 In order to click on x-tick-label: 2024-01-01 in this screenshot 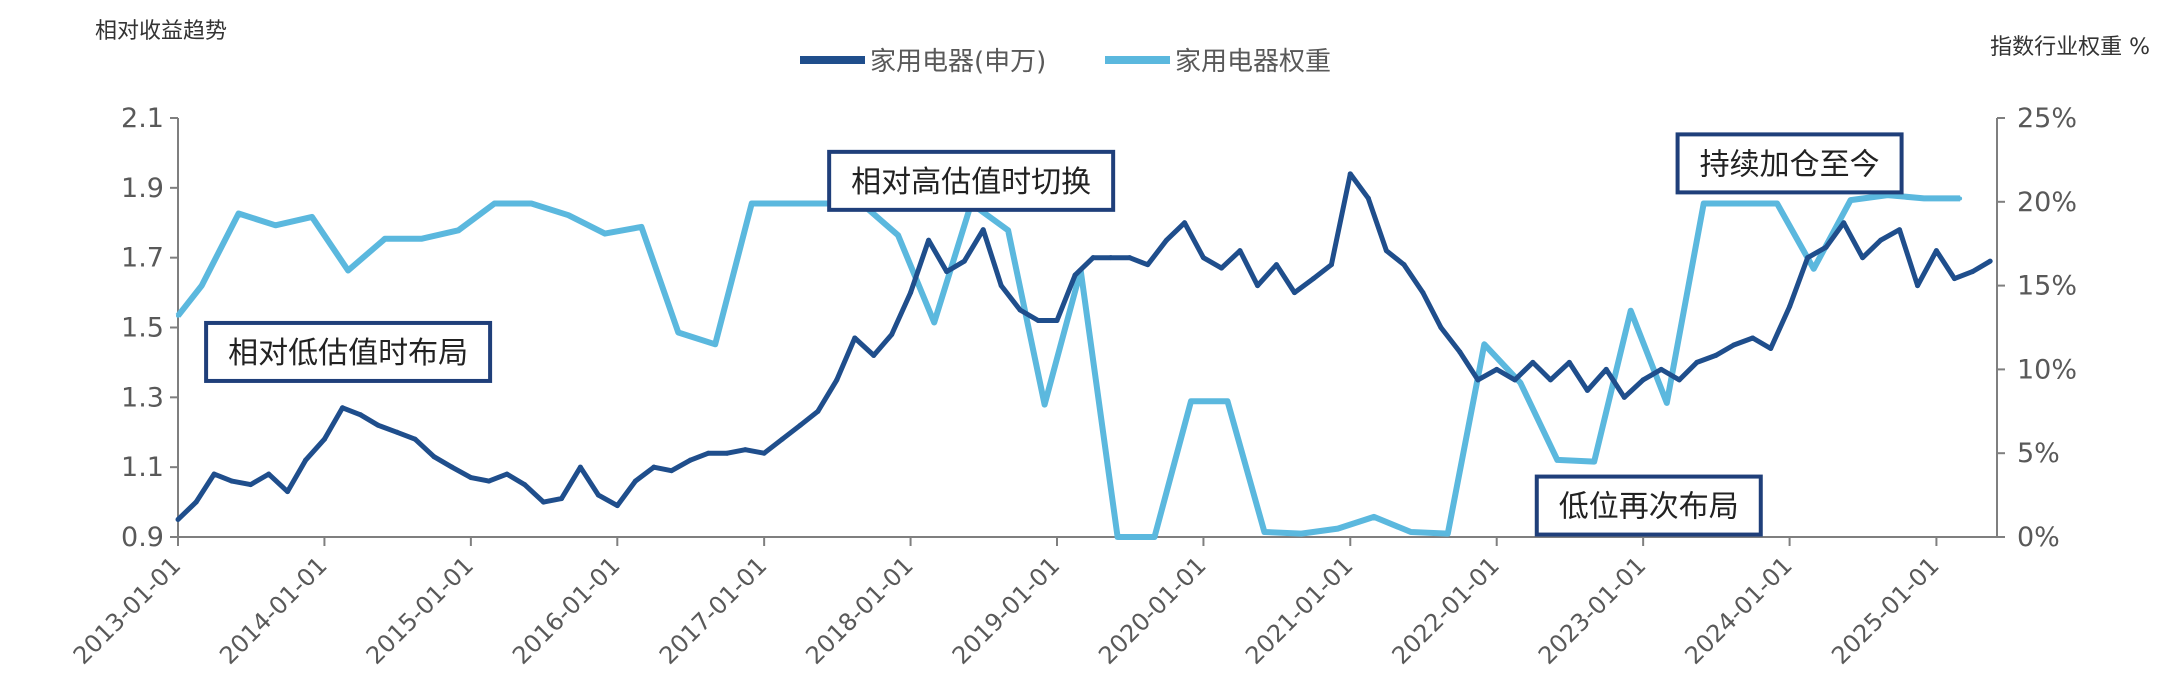, I will do `click(1738, 610)`.